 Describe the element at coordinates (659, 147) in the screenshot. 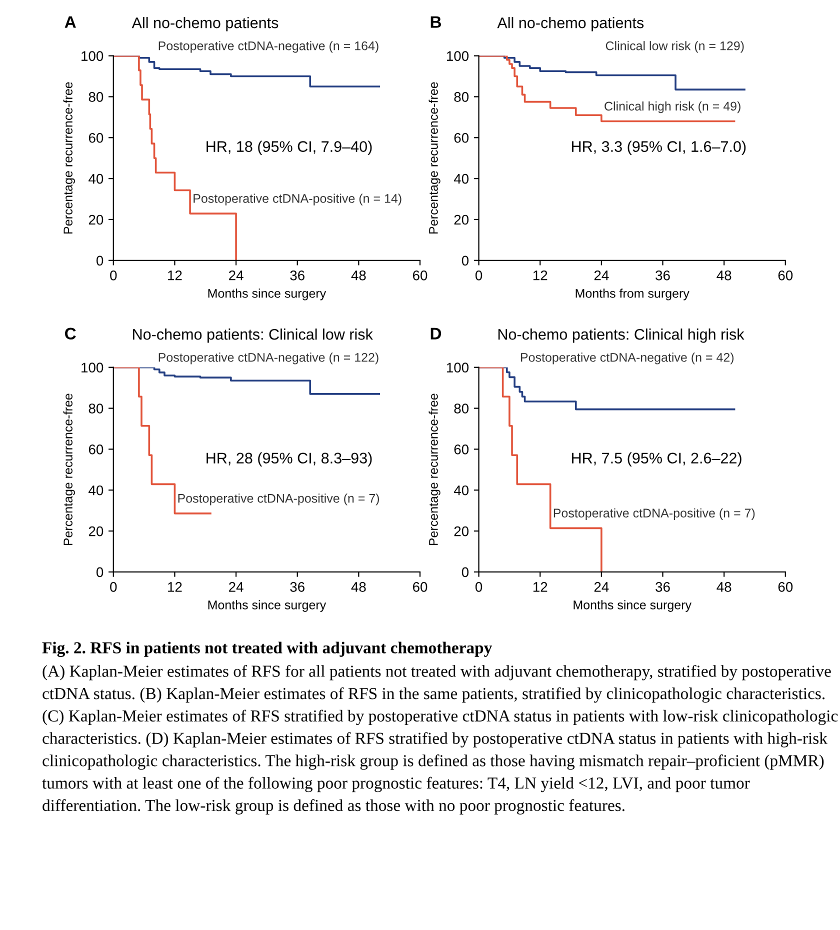

I see `annotation: HR, 3.3 (95% CI, 1.6–7.0)` at that location.